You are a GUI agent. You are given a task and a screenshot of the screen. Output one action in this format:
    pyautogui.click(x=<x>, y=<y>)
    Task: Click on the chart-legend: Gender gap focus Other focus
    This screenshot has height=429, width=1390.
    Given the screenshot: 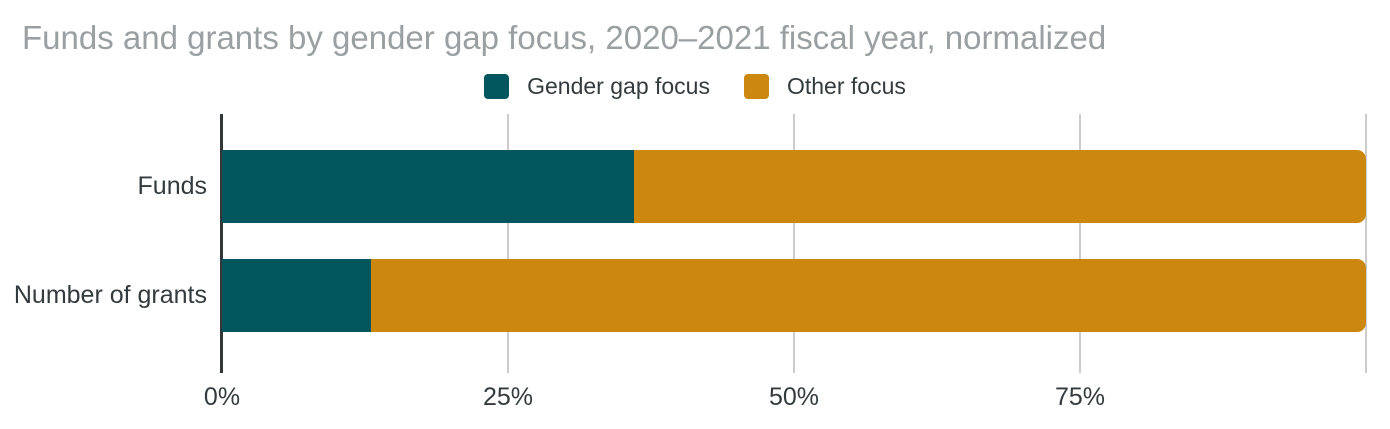 What is the action you would take?
    pyautogui.click(x=695, y=86)
    